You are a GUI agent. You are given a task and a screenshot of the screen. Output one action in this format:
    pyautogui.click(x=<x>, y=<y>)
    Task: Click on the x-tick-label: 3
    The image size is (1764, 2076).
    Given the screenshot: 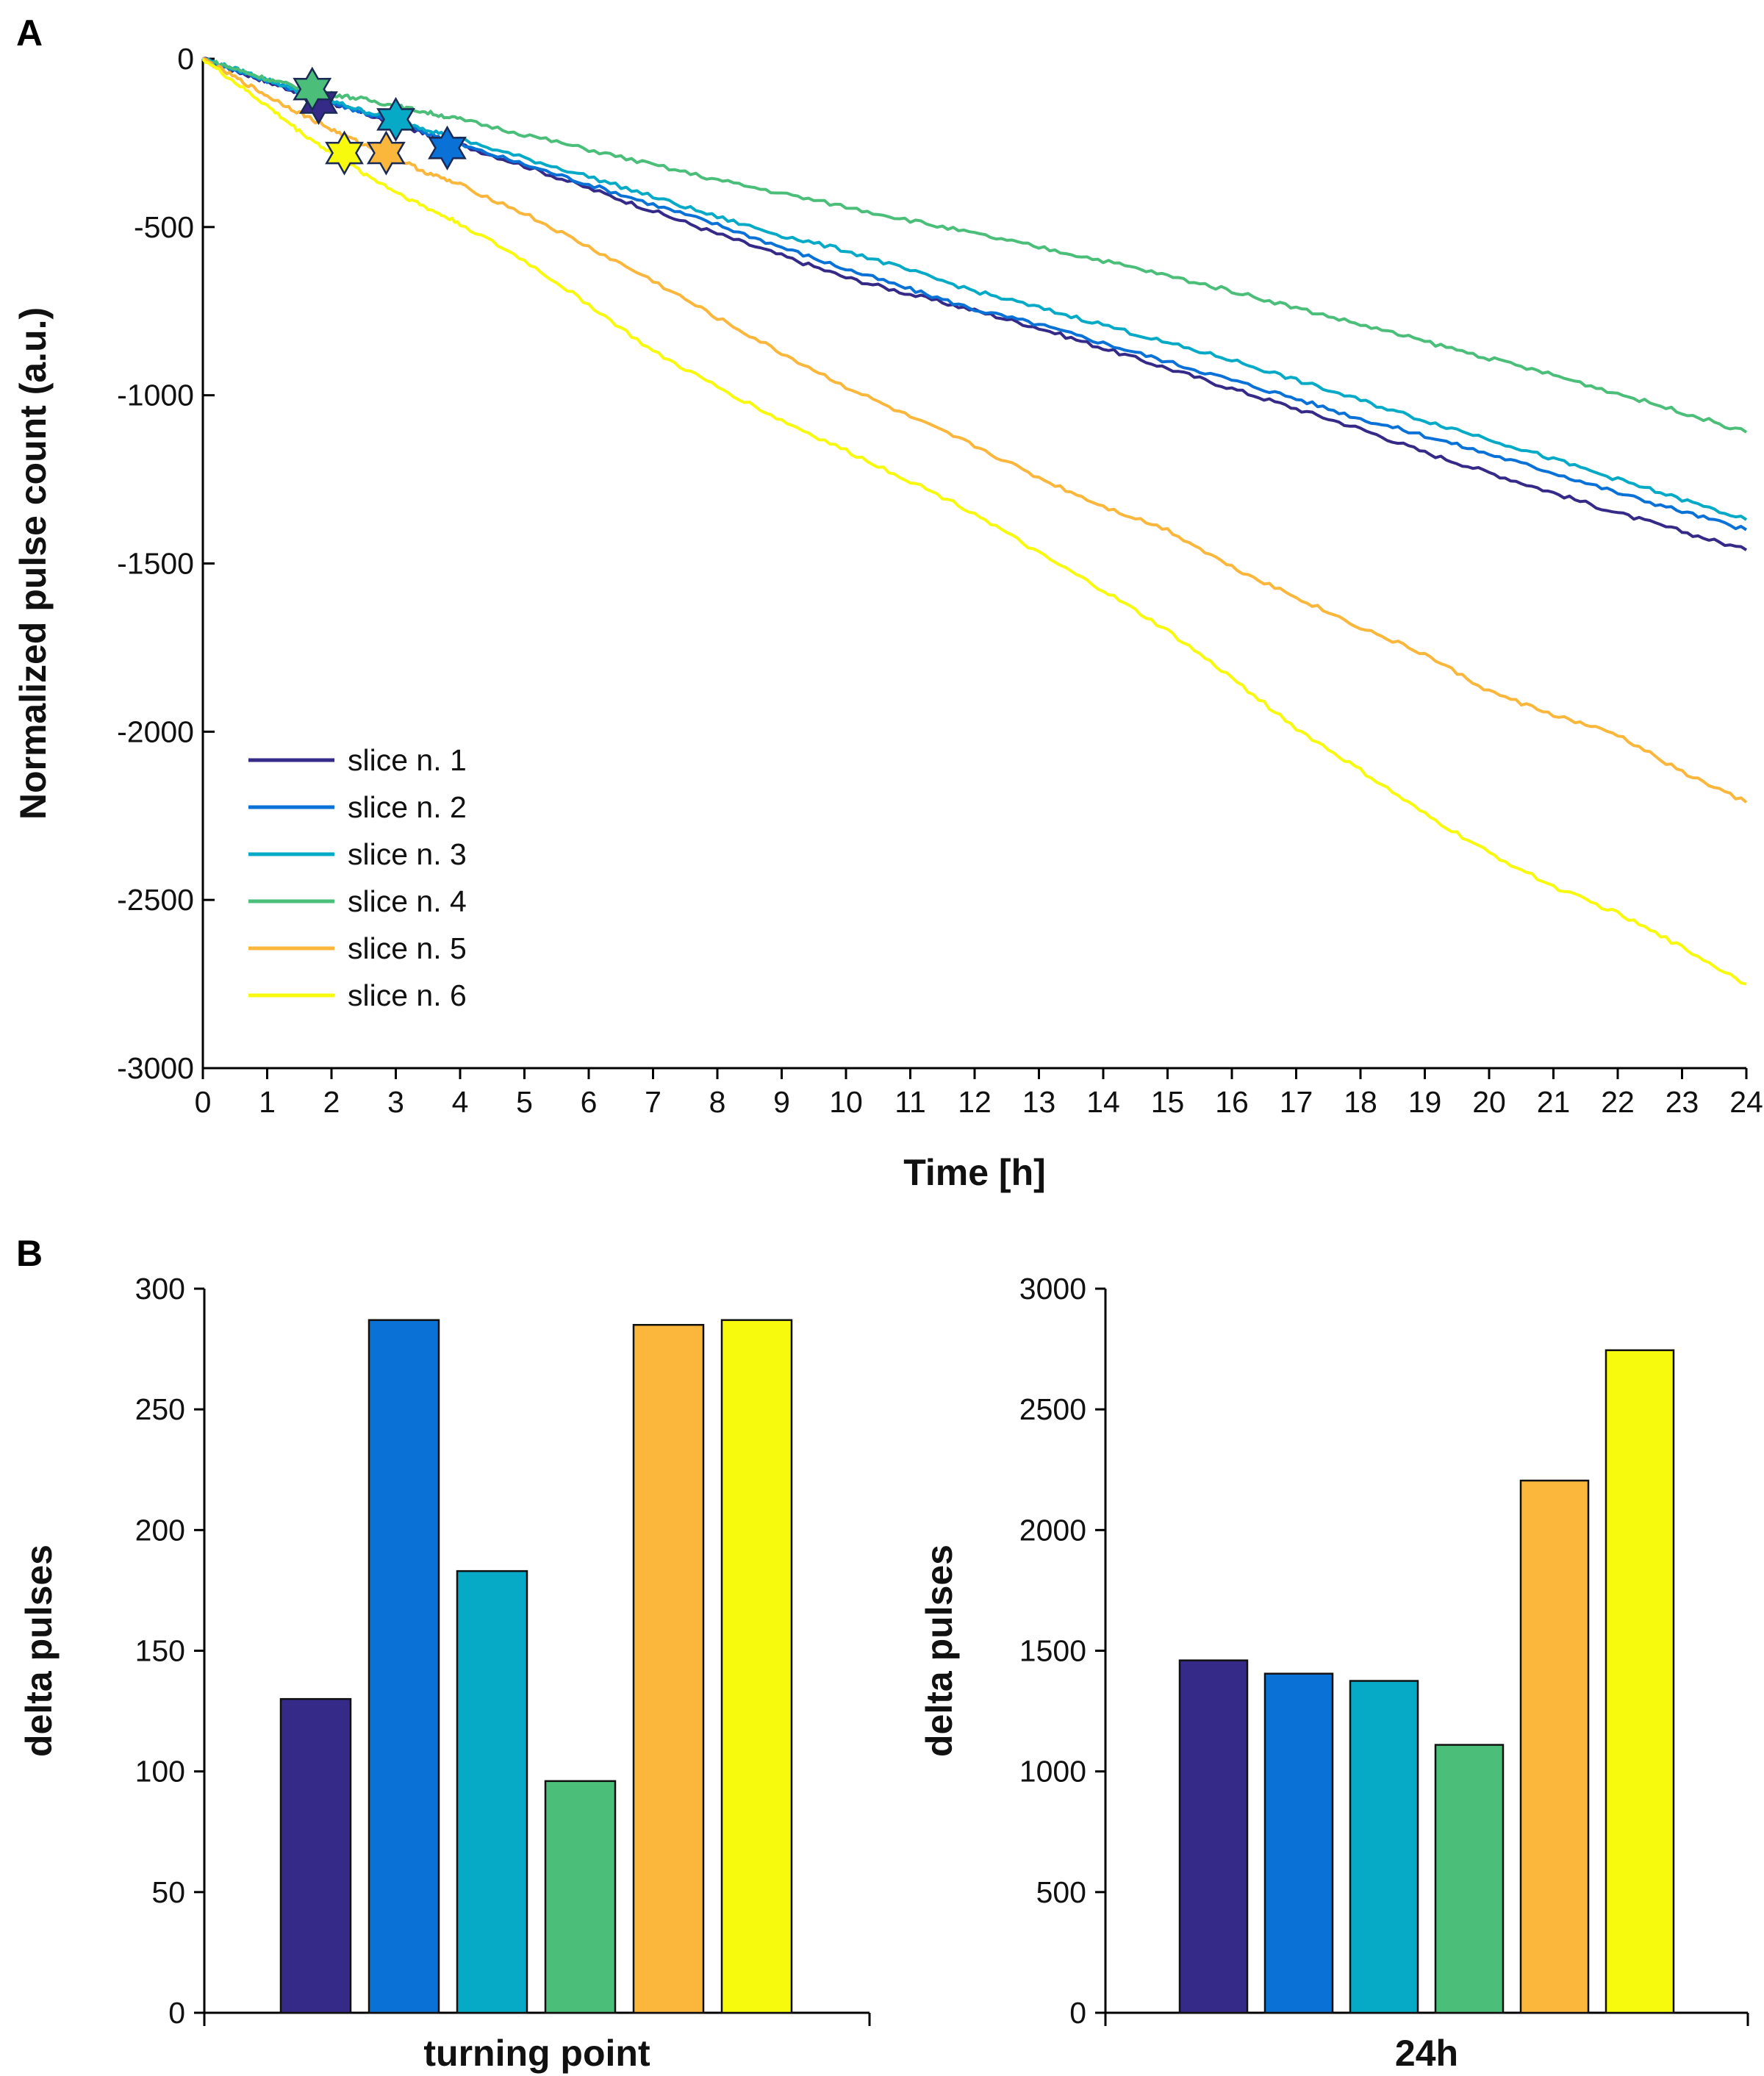 What is the action you would take?
    pyautogui.click(x=395, y=1102)
    